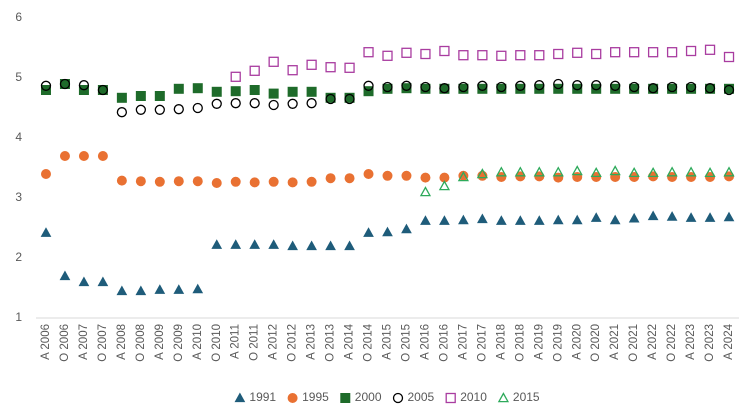 The image size is (748, 416). What do you see at coordinates (198, 342) in the screenshot?
I see `x-tick-label: A 2010` at bounding box center [198, 342].